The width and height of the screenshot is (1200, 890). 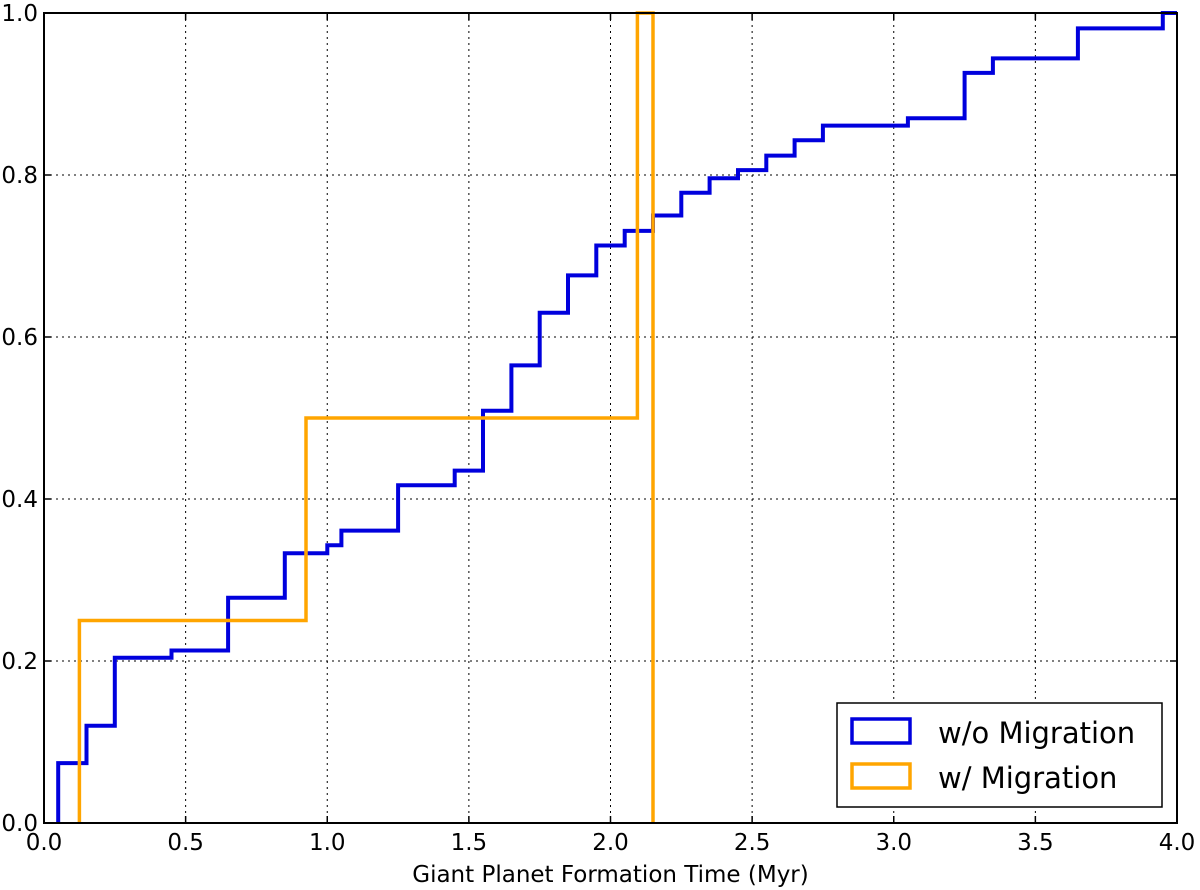 I want to click on legend-swatch-without-migration, so click(x=881, y=731).